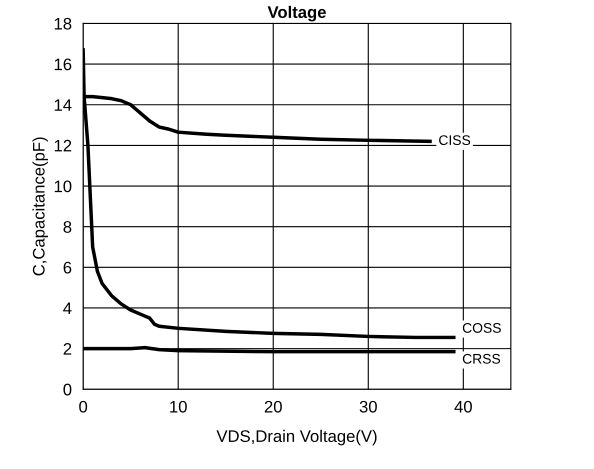  I want to click on series-label: CRSS, so click(481, 359).